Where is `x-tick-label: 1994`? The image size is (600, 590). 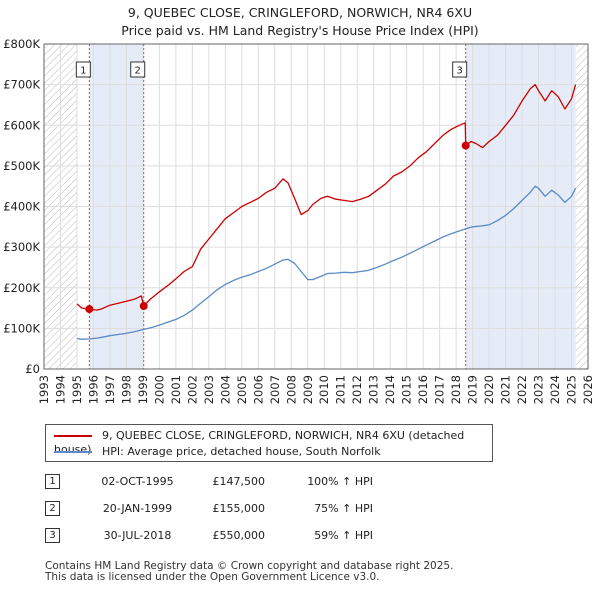
x-tick-label: 1994 is located at coordinates (60, 389).